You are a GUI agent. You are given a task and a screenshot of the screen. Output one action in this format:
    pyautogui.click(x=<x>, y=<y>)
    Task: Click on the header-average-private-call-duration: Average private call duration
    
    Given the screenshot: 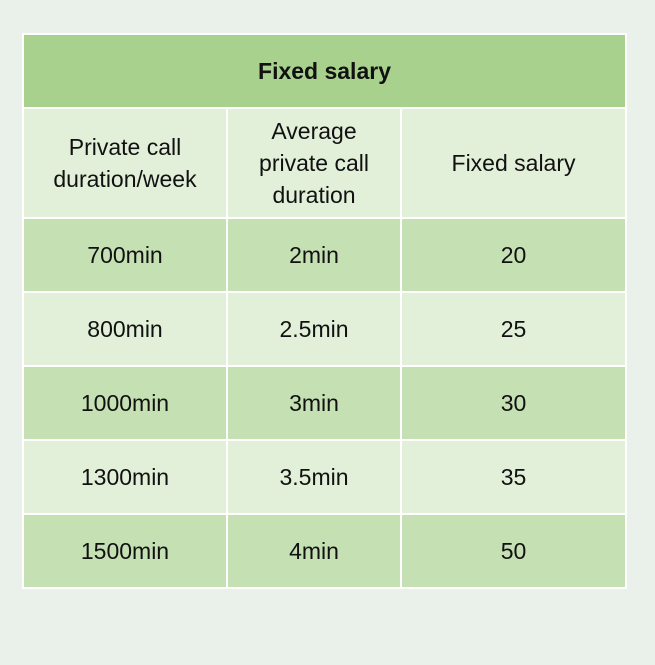 What is the action you would take?
    pyautogui.click(x=314, y=163)
    